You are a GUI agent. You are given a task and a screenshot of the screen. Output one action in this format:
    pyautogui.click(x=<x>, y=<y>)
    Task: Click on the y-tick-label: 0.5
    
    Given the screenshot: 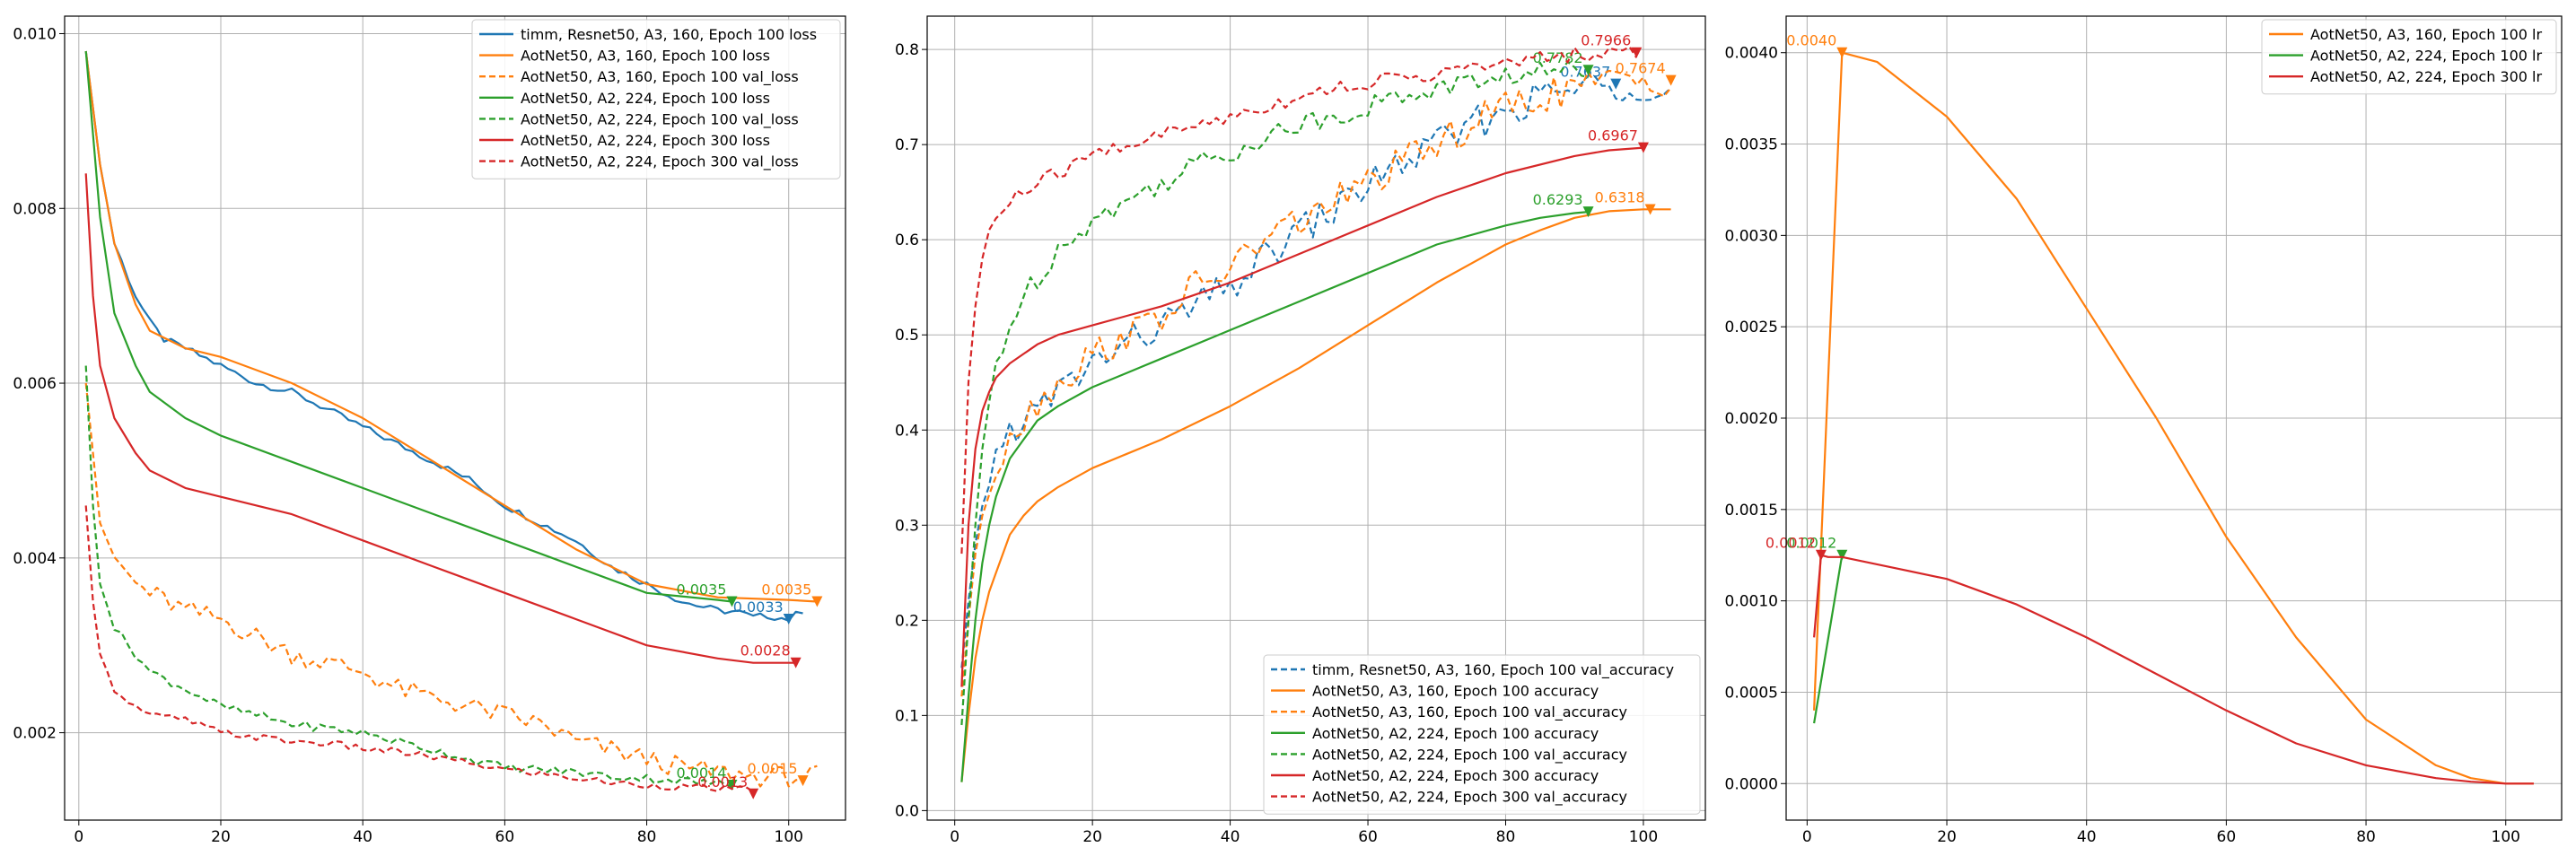 What is the action you would take?
    pyautogui.click(x=907, y=336)
    